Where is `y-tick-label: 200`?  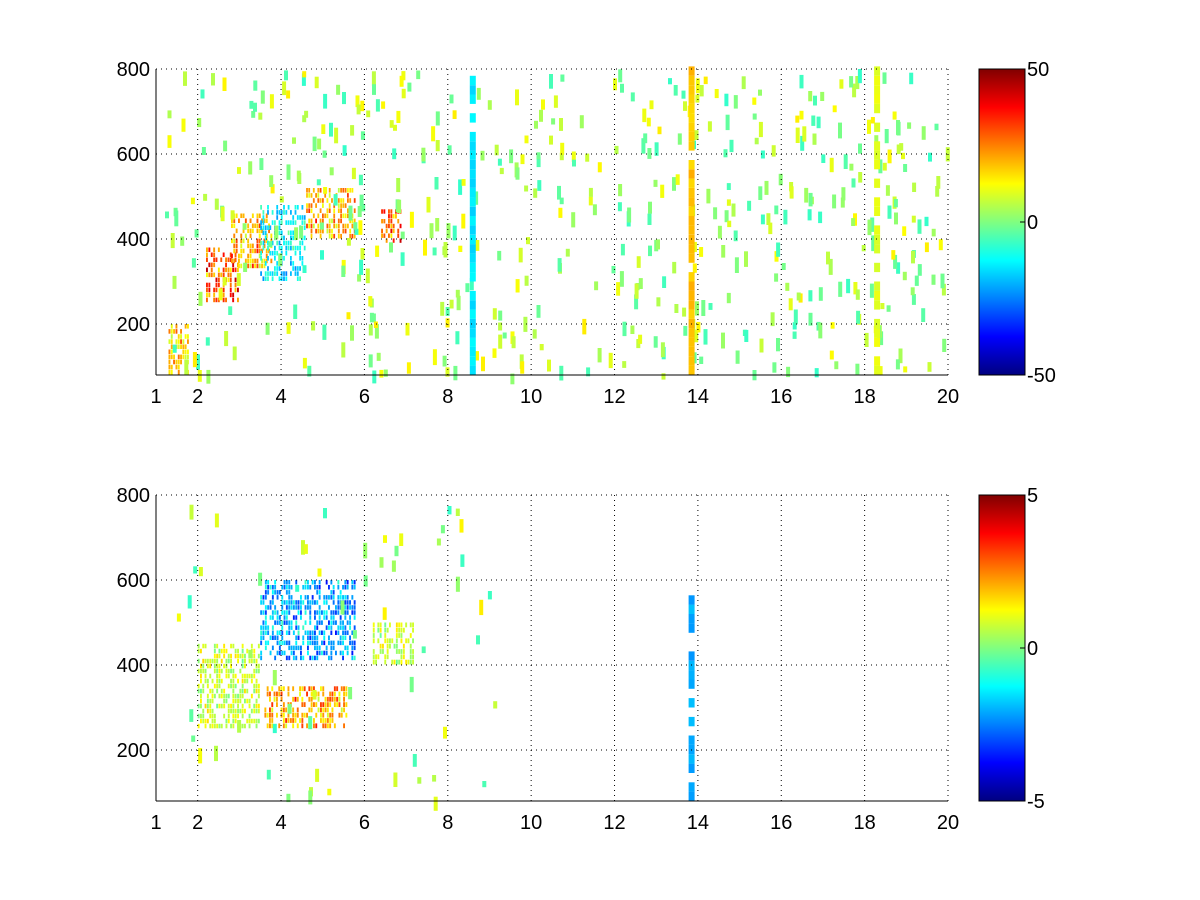
y-tick-label: 200 is located at coordinates (133, 325).